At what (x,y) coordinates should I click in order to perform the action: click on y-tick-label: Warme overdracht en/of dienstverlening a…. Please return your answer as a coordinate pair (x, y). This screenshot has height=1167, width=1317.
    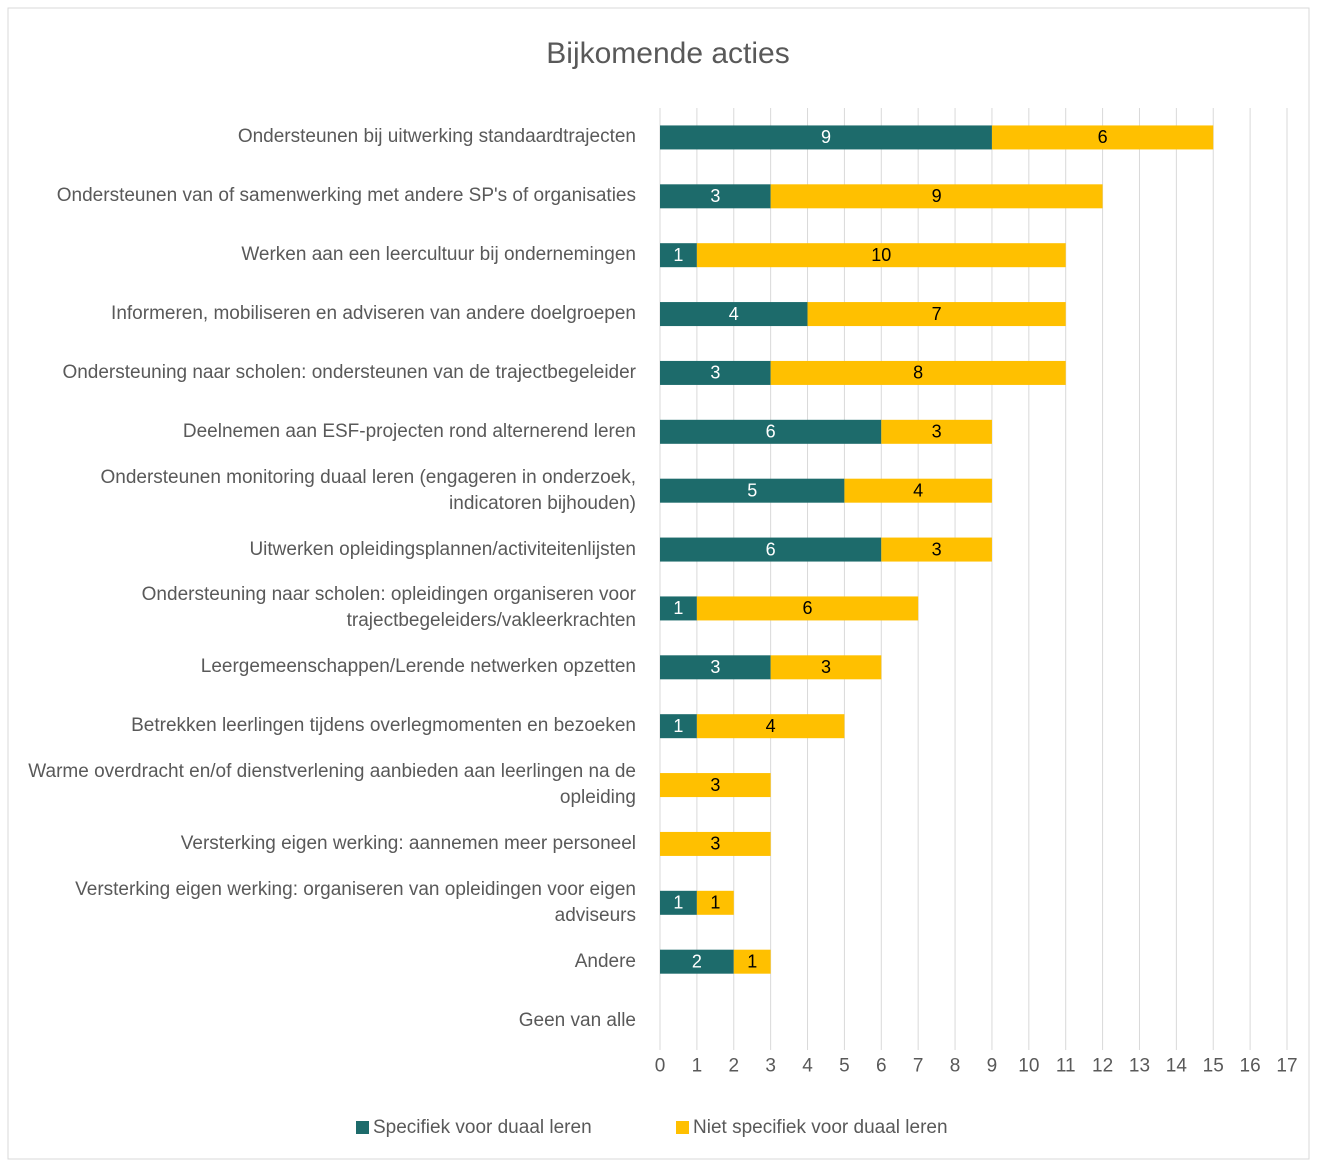
    Looking at the image, I should click on (332, 785).